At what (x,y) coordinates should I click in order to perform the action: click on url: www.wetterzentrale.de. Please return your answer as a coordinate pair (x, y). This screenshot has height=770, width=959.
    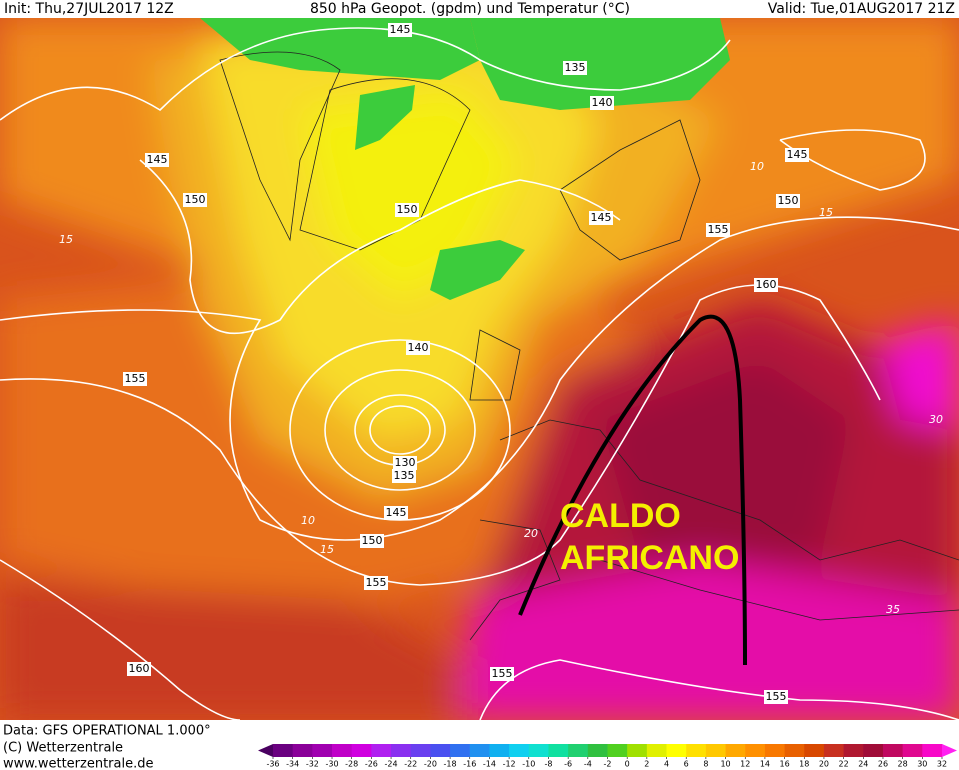
    Looking at the image, I should click on (78, 763).